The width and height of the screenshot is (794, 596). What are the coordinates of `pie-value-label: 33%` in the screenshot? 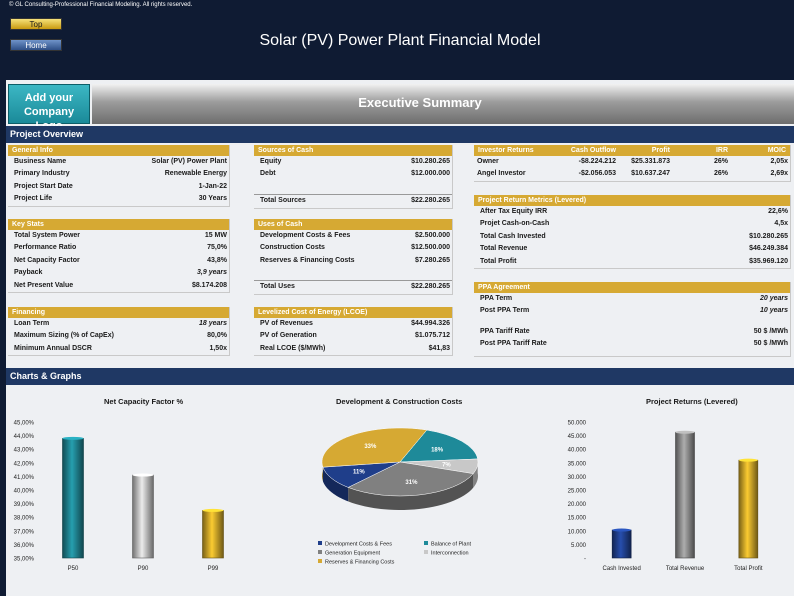 It's located at (370, 447).